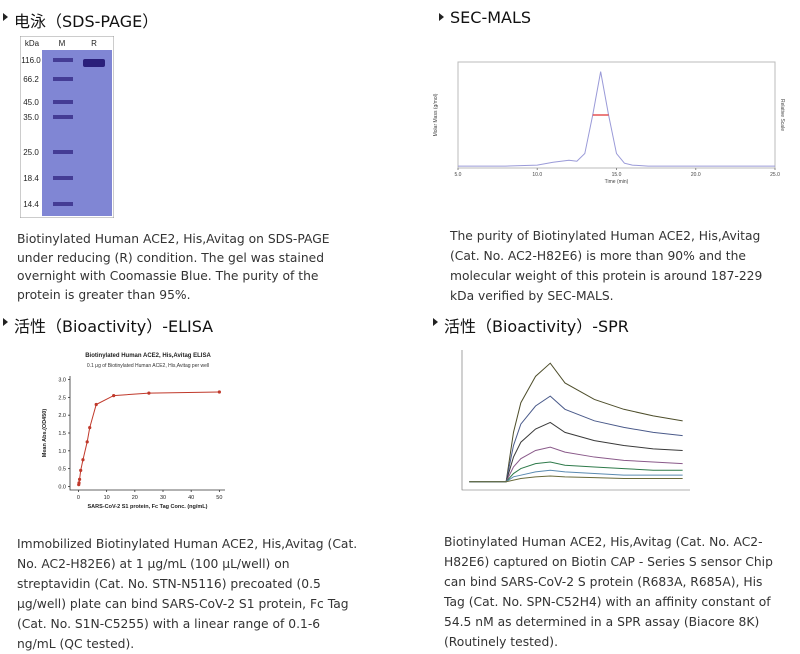 The width and height of the screenshot is (800, 654). Describe the element at coordinates (485, 17) in the screenshot. I see `panel-title: SEC-MALS` at that location.